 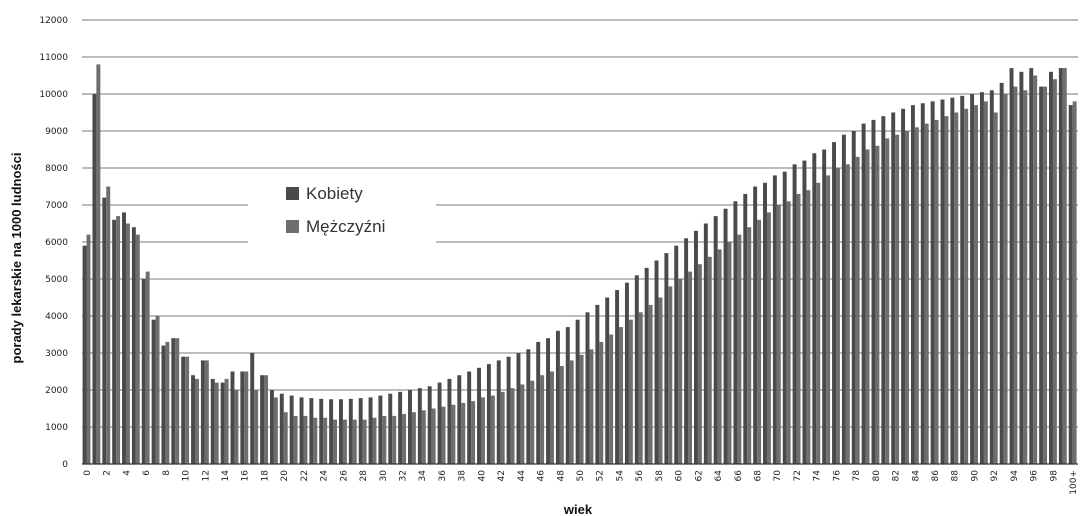 I want to click on x-tick-label: 2, so click(x=108, y=473).